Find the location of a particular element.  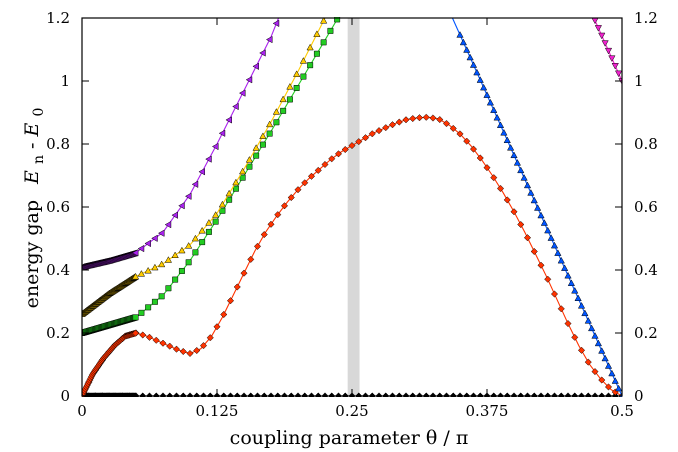

dense-marker-orange is located at coordinates (135, 276).